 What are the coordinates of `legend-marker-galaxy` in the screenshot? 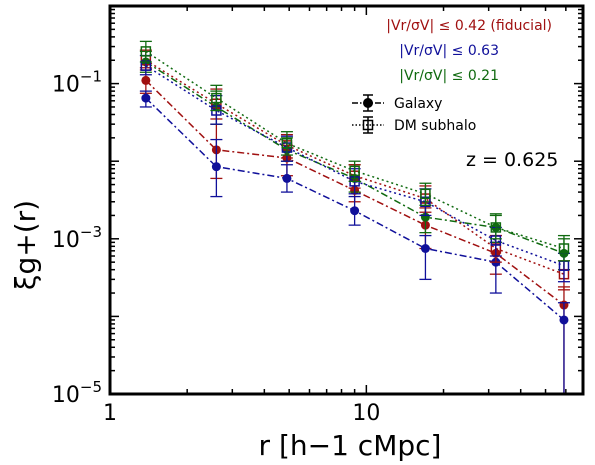 It's located at (368, 103).